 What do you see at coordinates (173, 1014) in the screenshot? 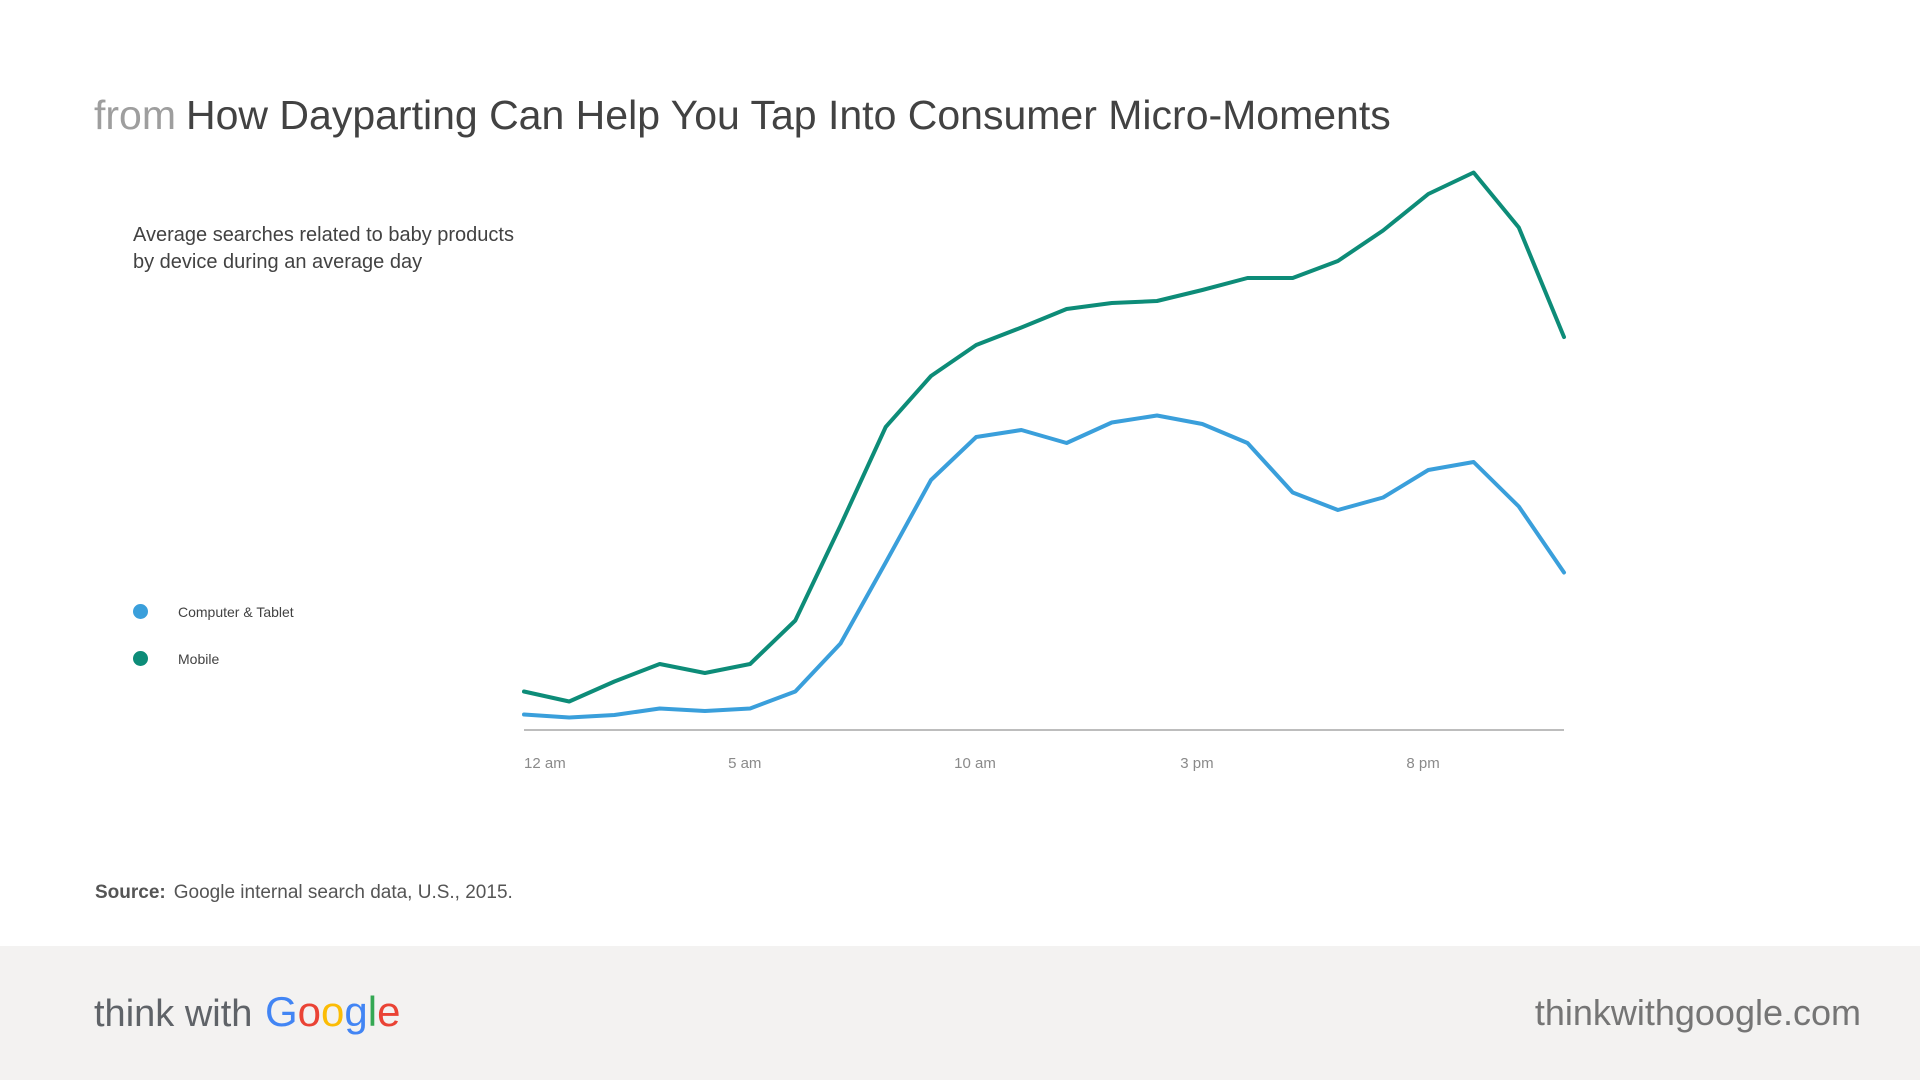
I see `brand-prefix: think with` at bounding box center [173, 1014].